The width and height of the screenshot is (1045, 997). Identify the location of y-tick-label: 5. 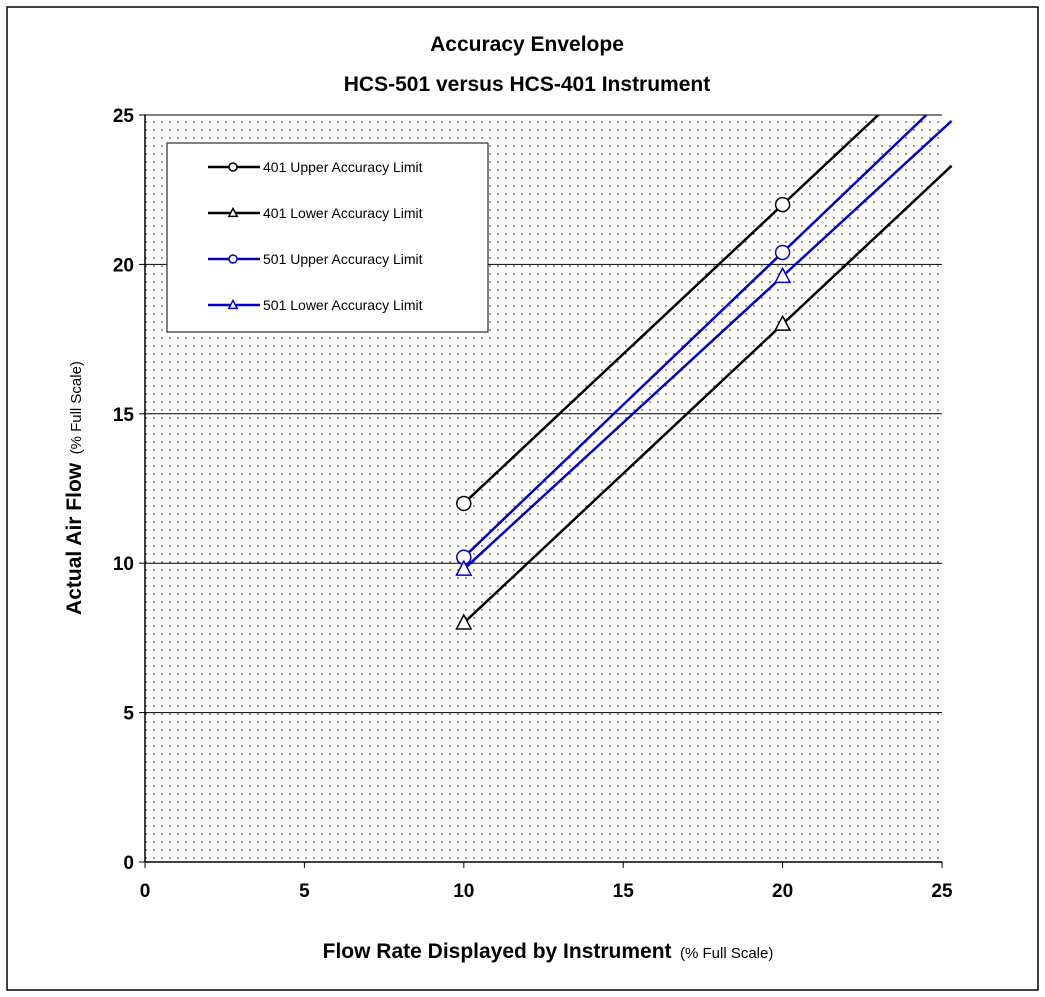
(128, 714).